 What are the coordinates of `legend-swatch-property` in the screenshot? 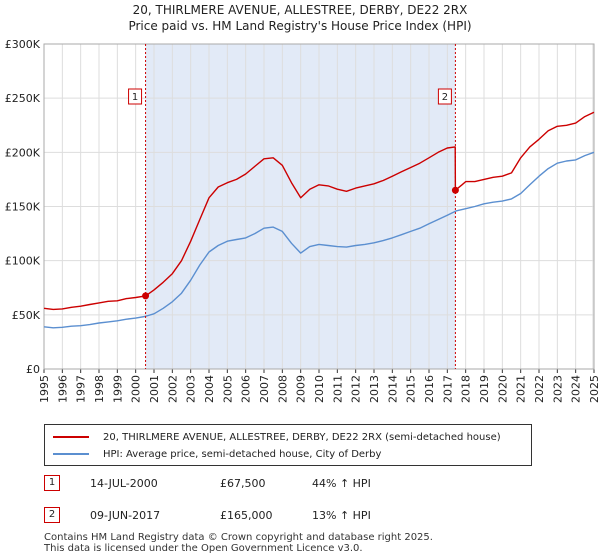 It's located at (71, 437).